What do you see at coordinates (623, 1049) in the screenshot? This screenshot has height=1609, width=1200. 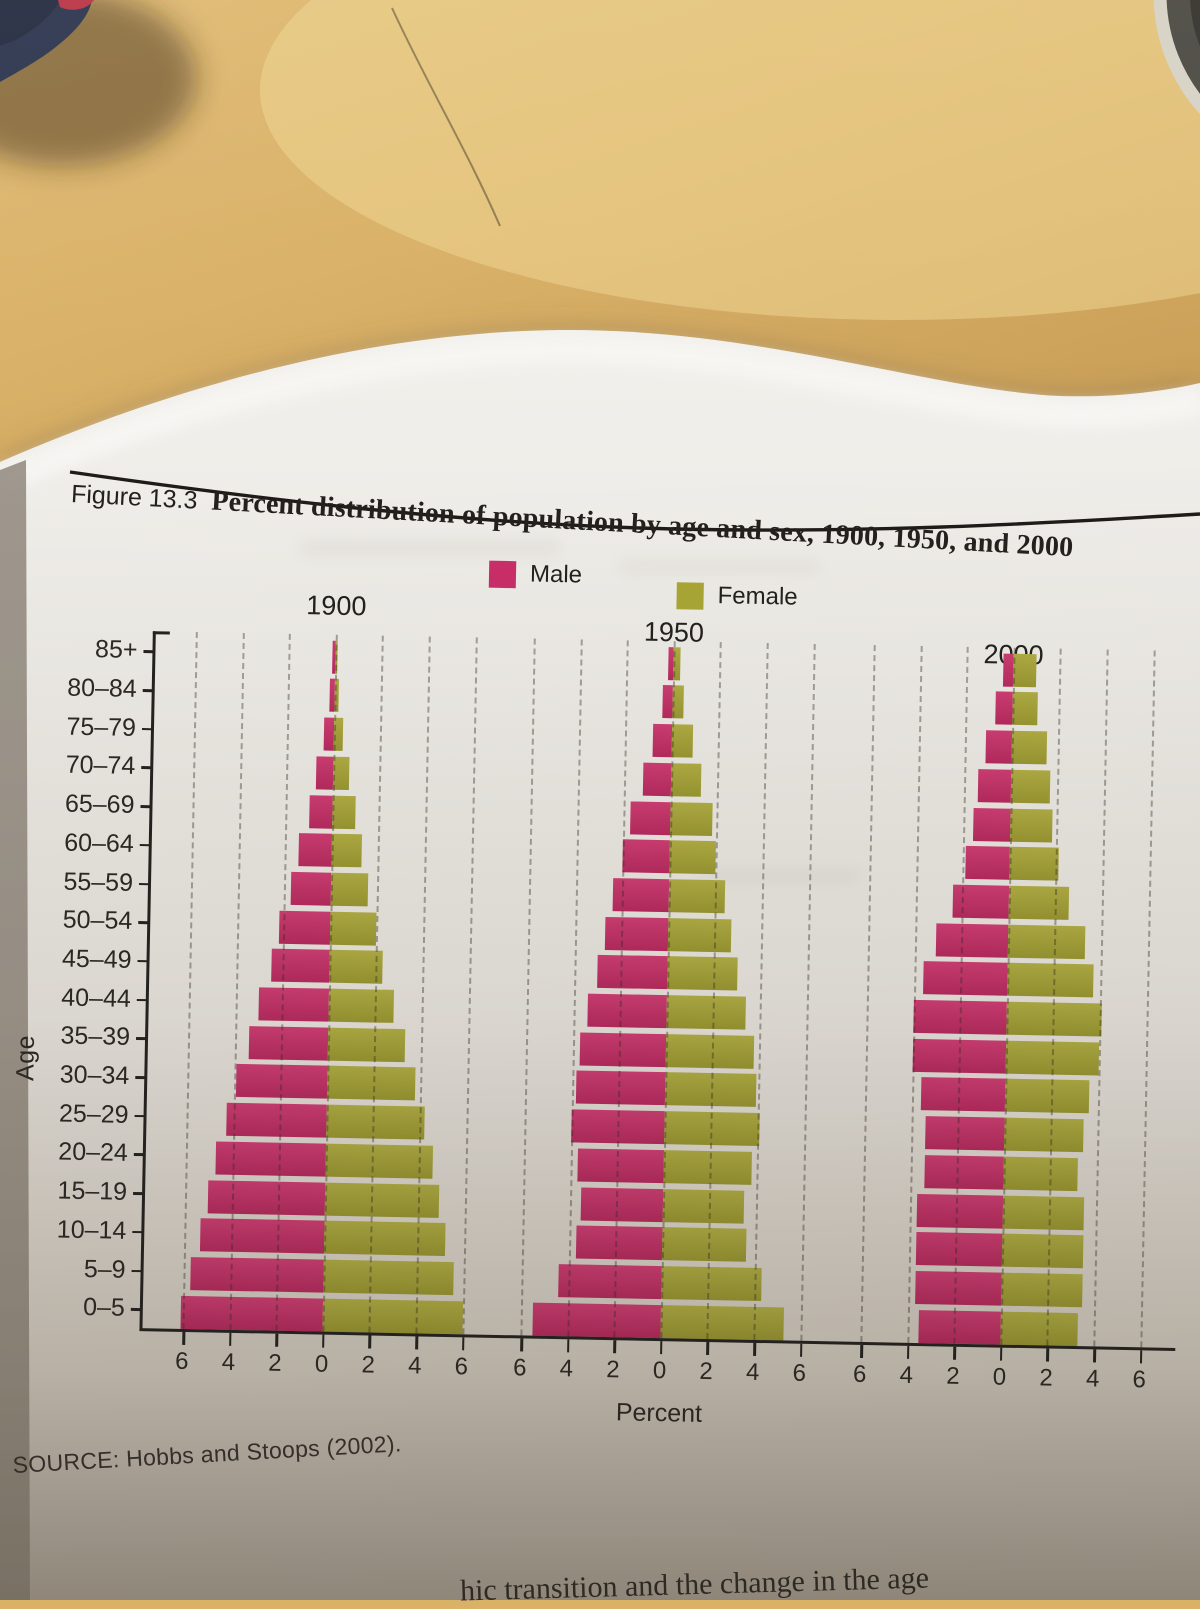 I see `male-bar-35–39` at bounding box center [623, 1049].